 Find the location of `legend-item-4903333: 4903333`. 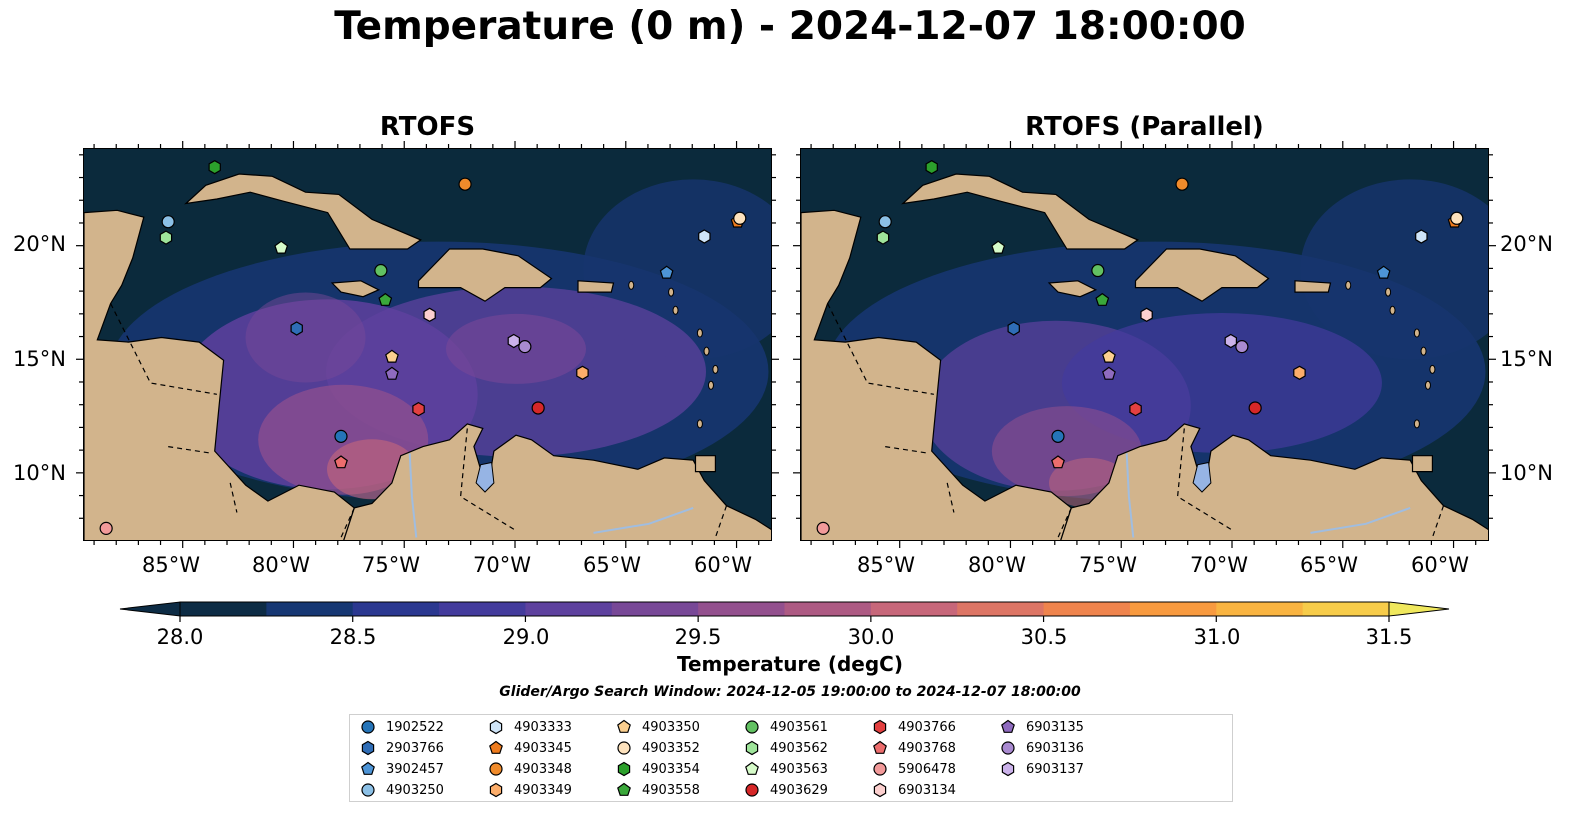

legend-item-4903333: 4903333 is located at coordinates (530, 727).